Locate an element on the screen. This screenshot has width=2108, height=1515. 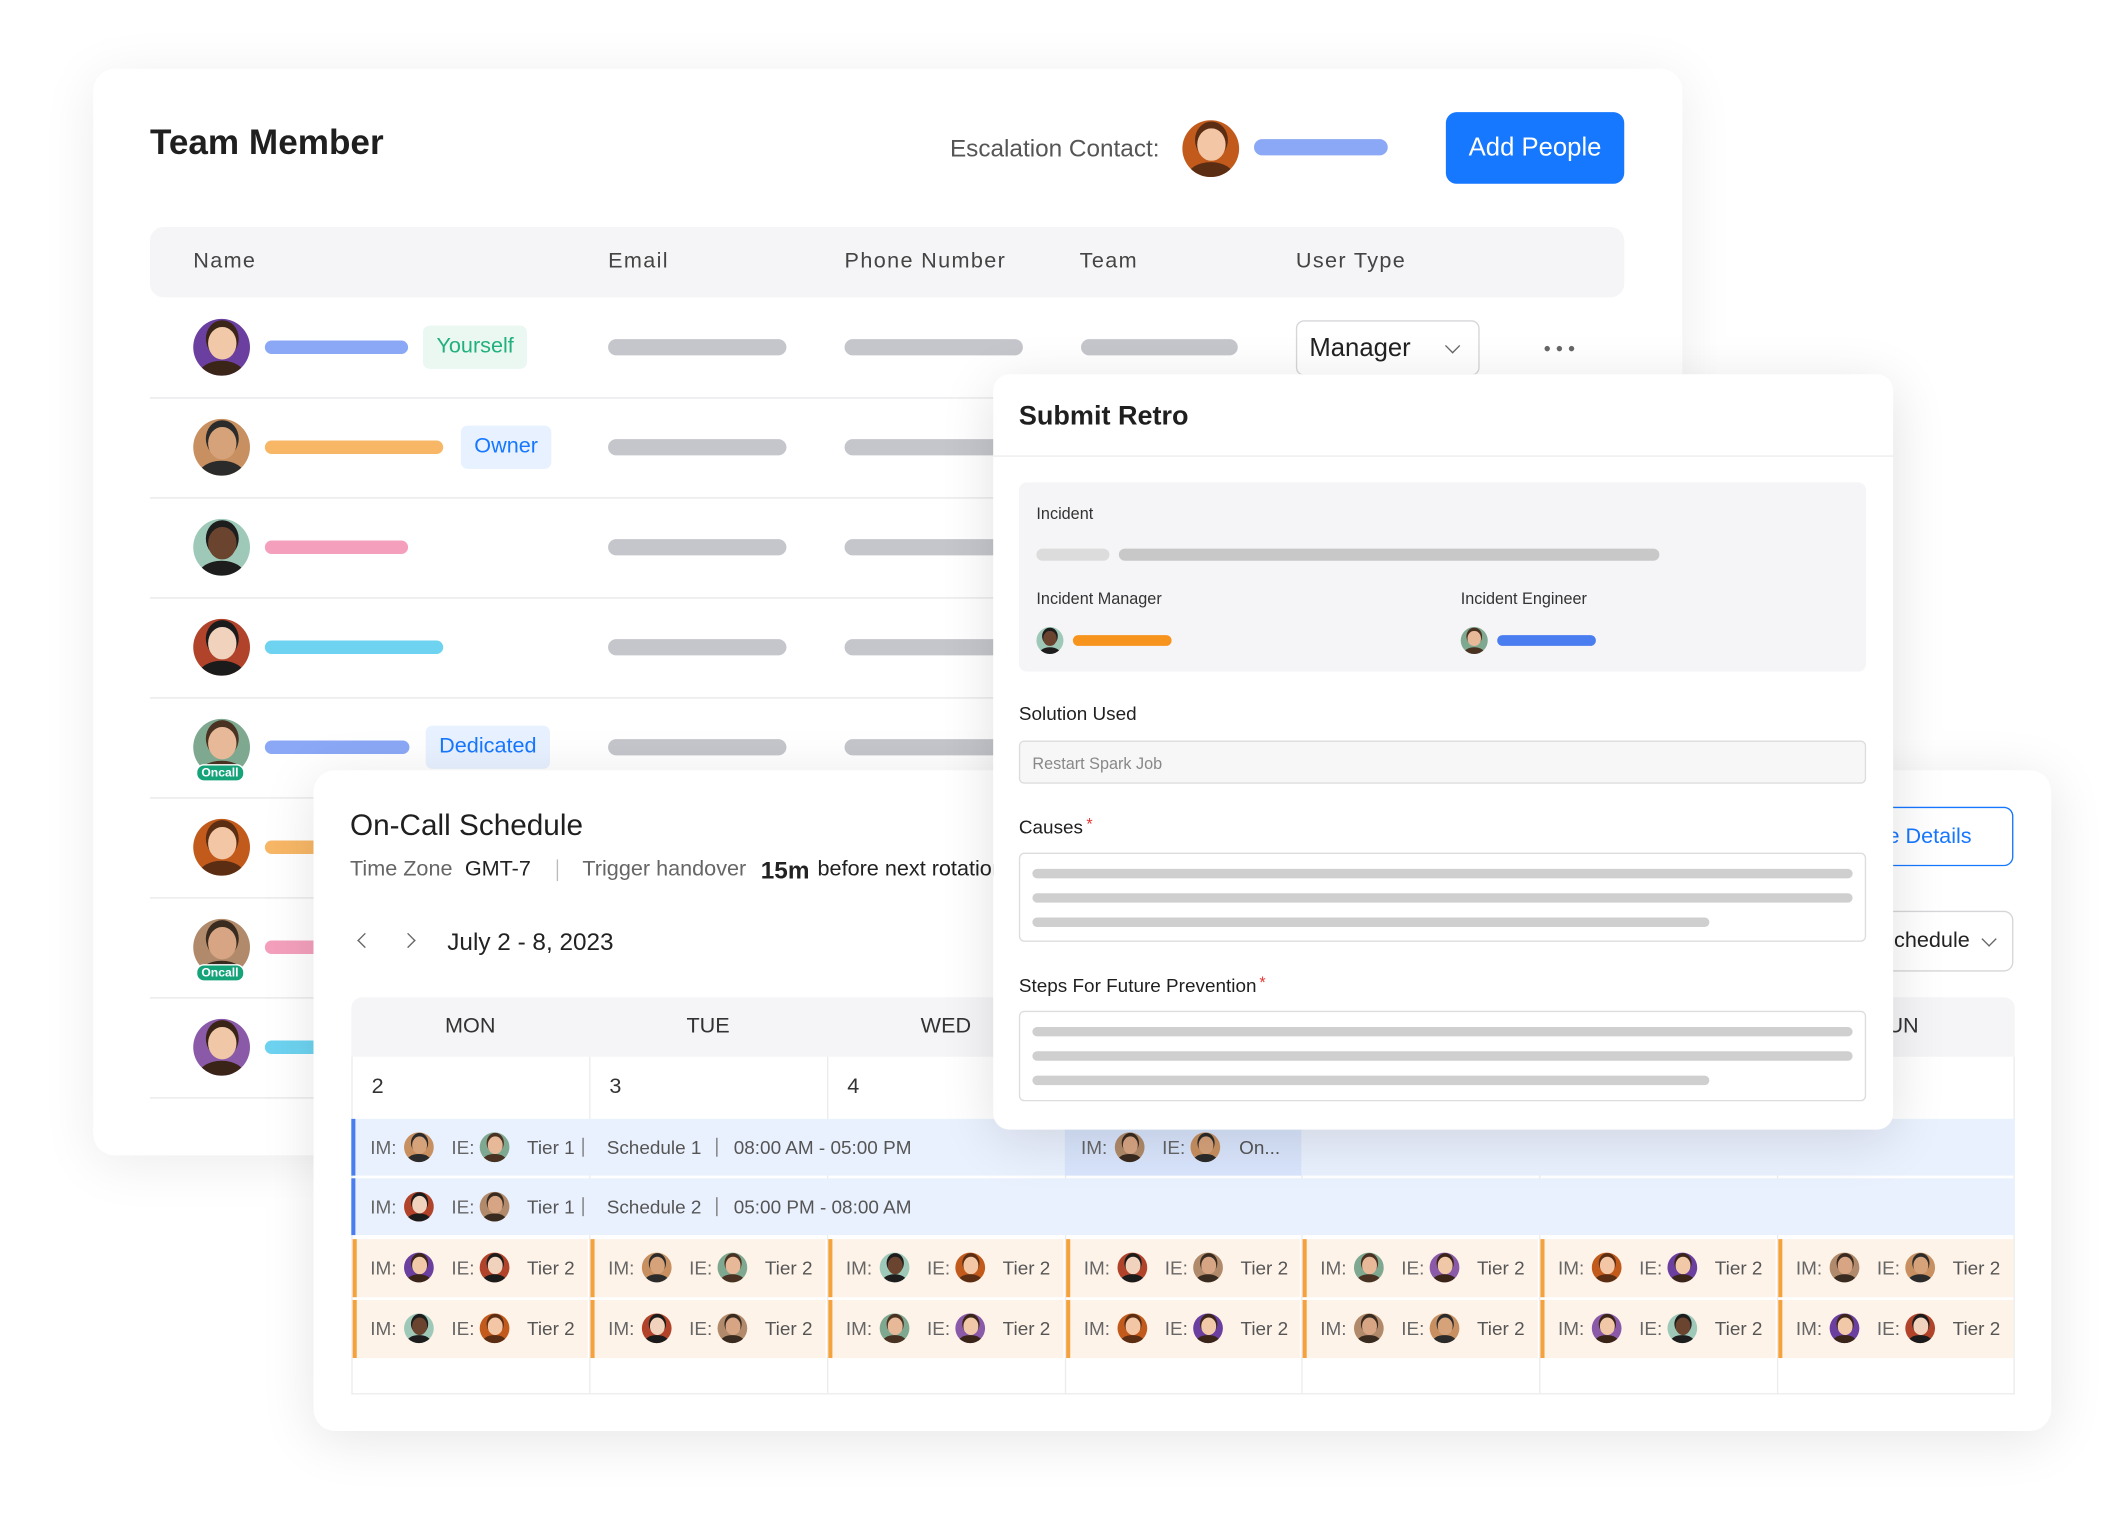
column-header: Email is located at coordinates (638, 261).